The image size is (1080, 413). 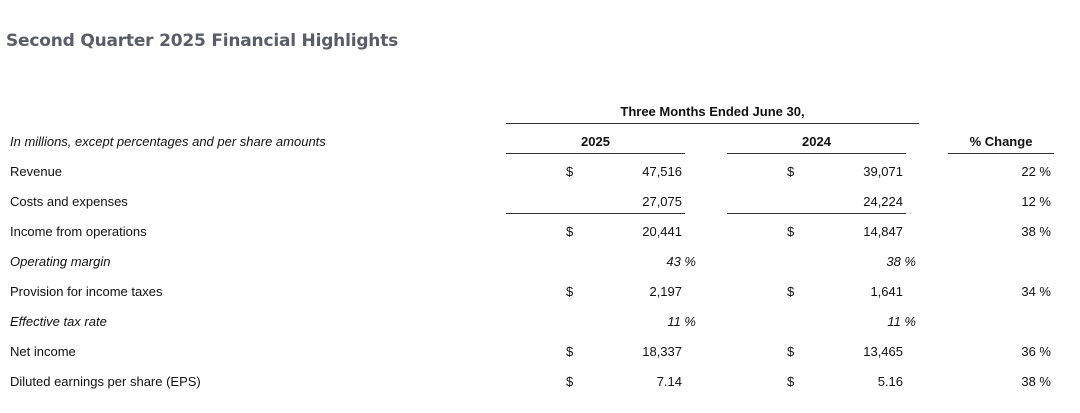 I want to click on percent-change: 36 %, so click(x=1036, y=351).